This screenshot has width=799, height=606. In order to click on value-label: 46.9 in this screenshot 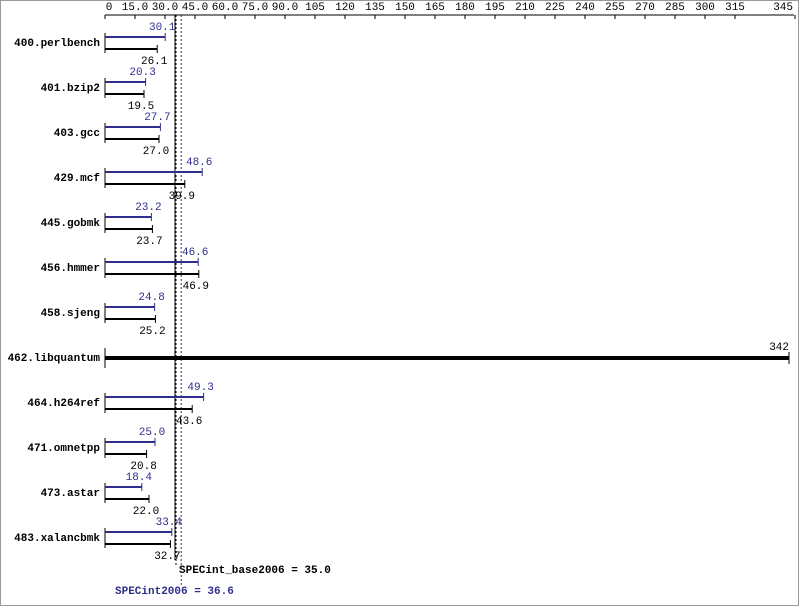, I will do `click(196, 287)`.